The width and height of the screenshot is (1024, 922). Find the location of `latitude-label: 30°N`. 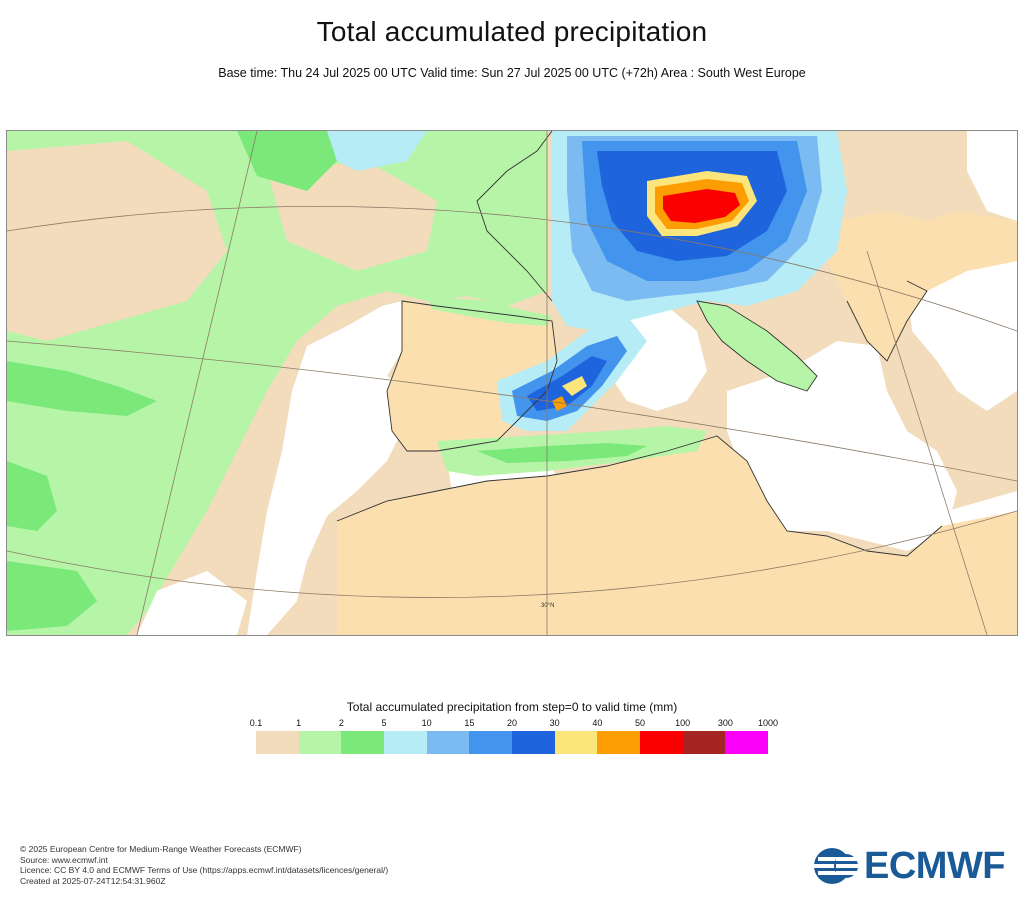

latitude-label: 30°N is located at coordinates (547, 606).